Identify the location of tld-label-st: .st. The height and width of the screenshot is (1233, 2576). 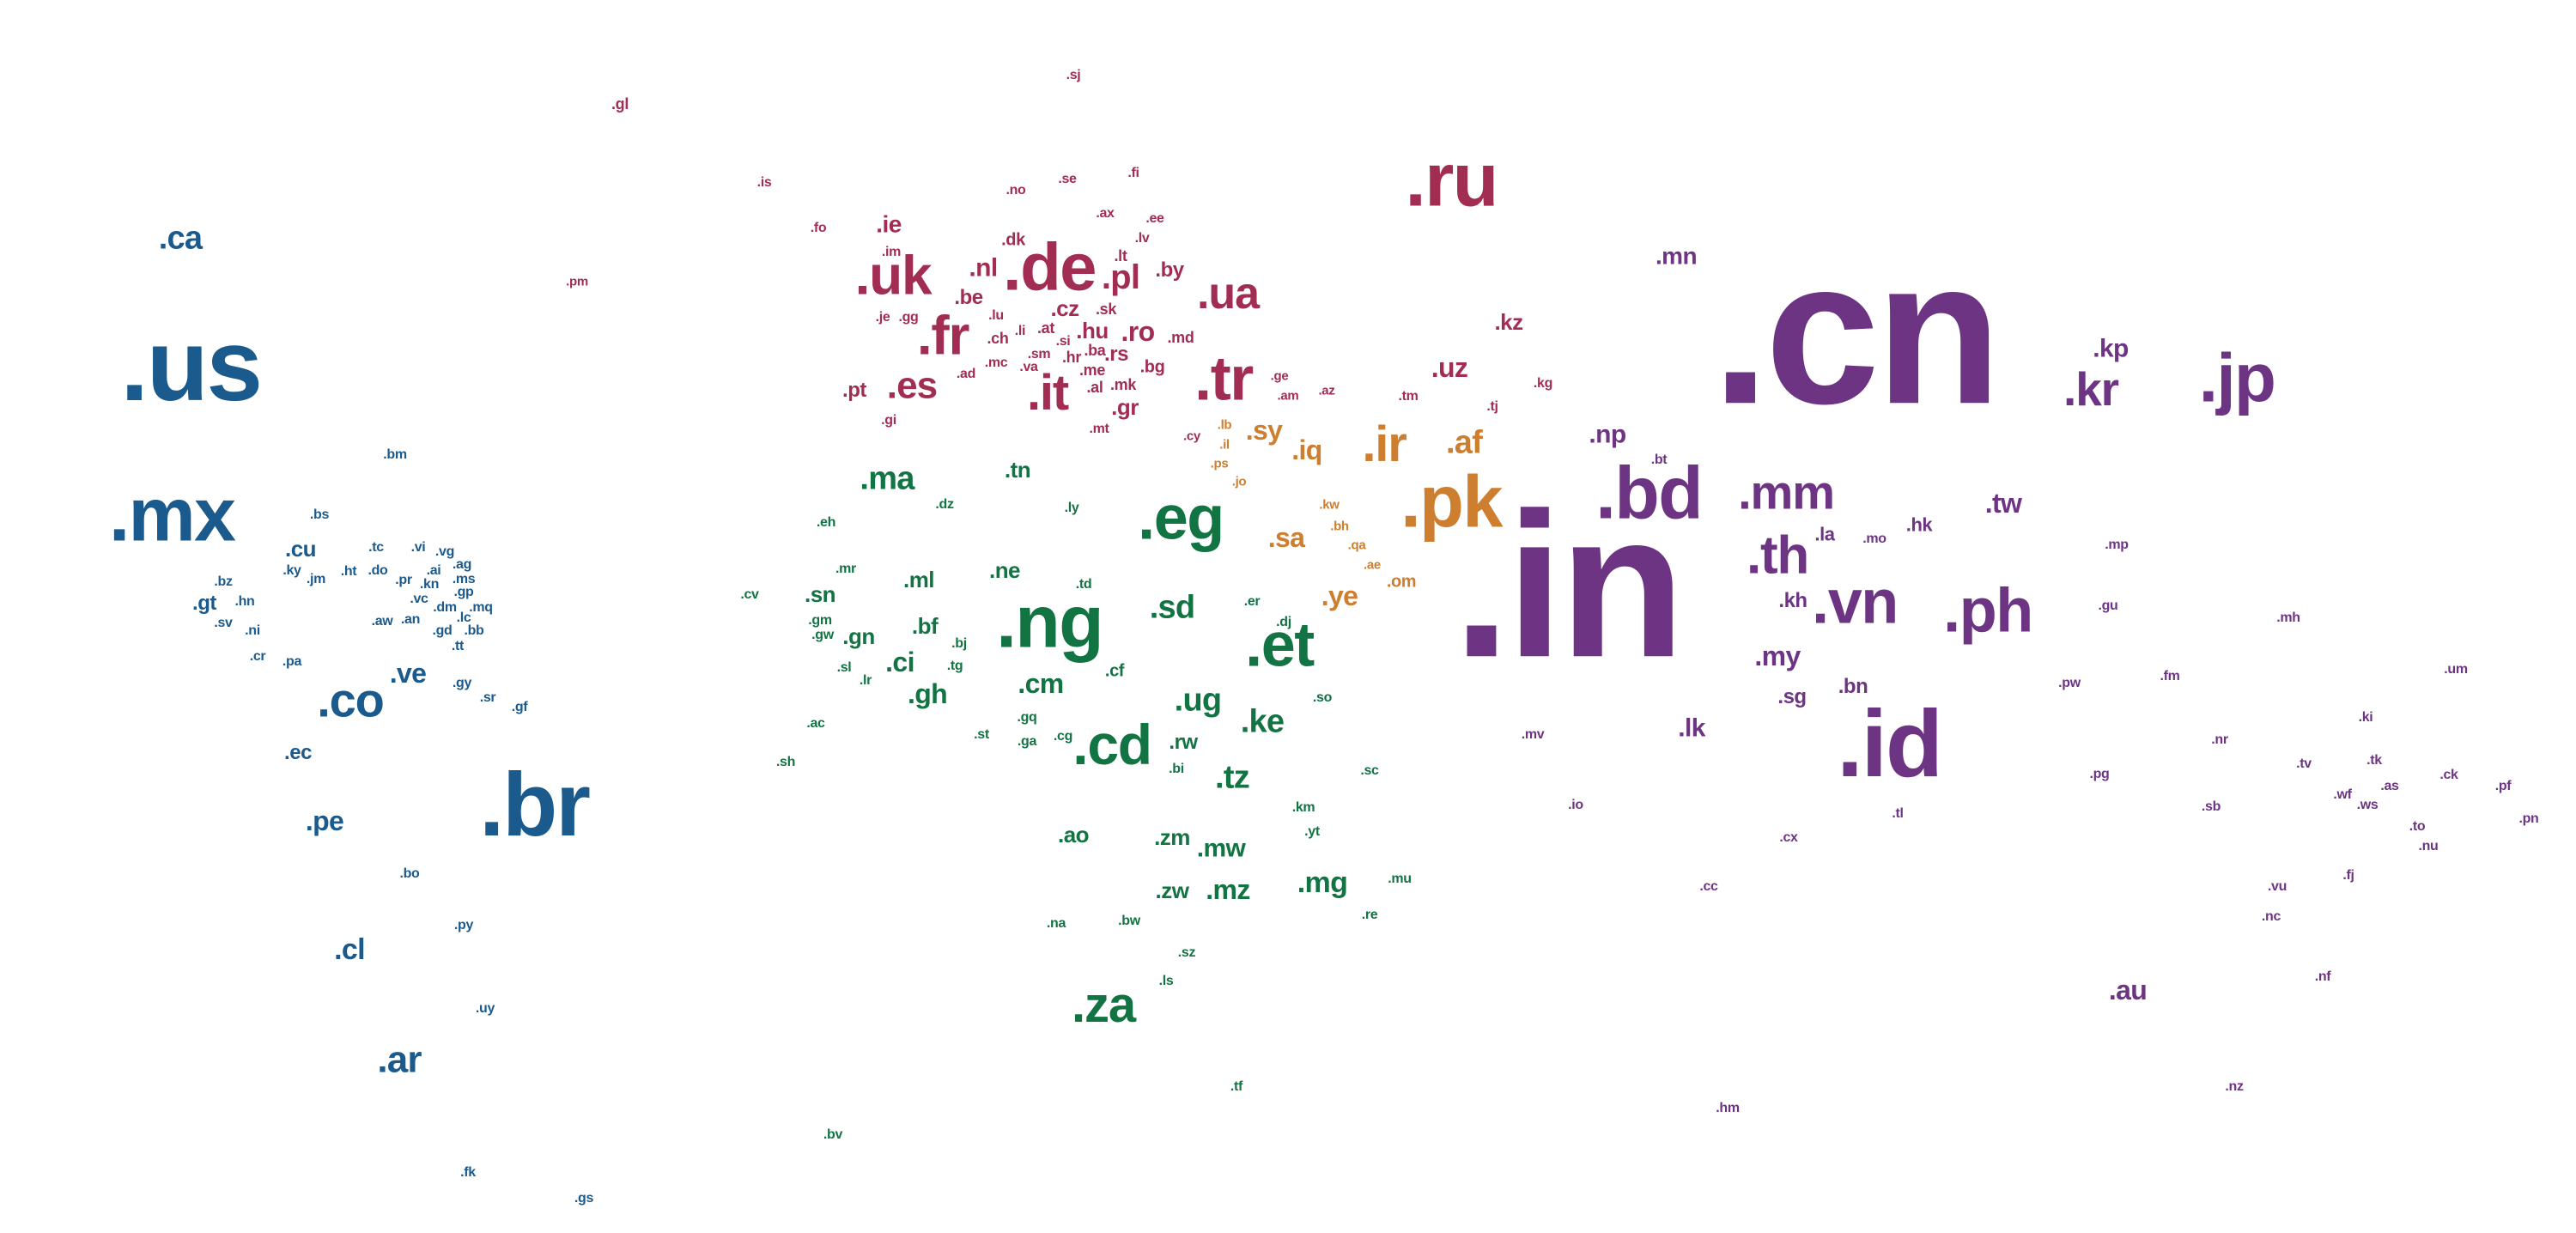
(981, 735).